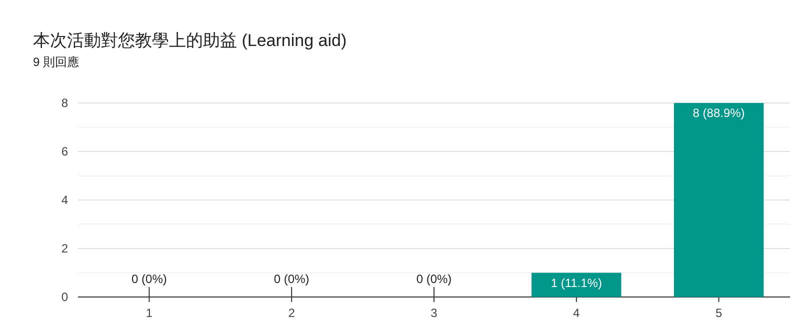  What do you see at coordinates (56, 62) in the screenshot?
I see `chart-subtitle: 9 則回應` at bounding box center [56, 62].